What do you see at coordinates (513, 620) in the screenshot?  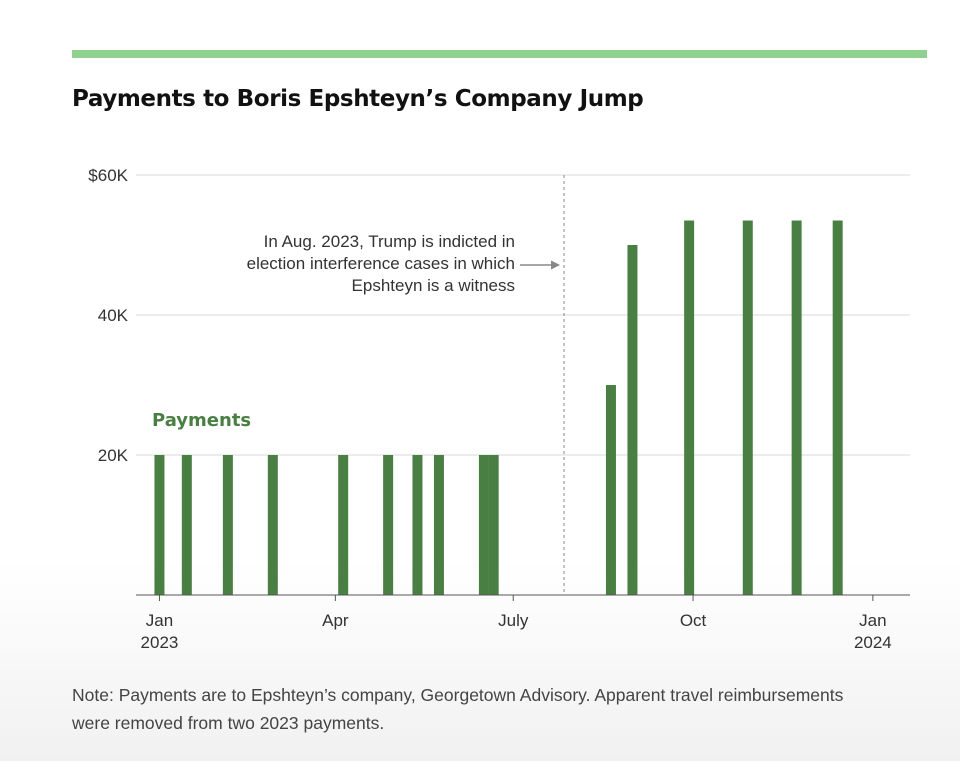 I see `x-tick-label: July` at bounding box center [513, 620].